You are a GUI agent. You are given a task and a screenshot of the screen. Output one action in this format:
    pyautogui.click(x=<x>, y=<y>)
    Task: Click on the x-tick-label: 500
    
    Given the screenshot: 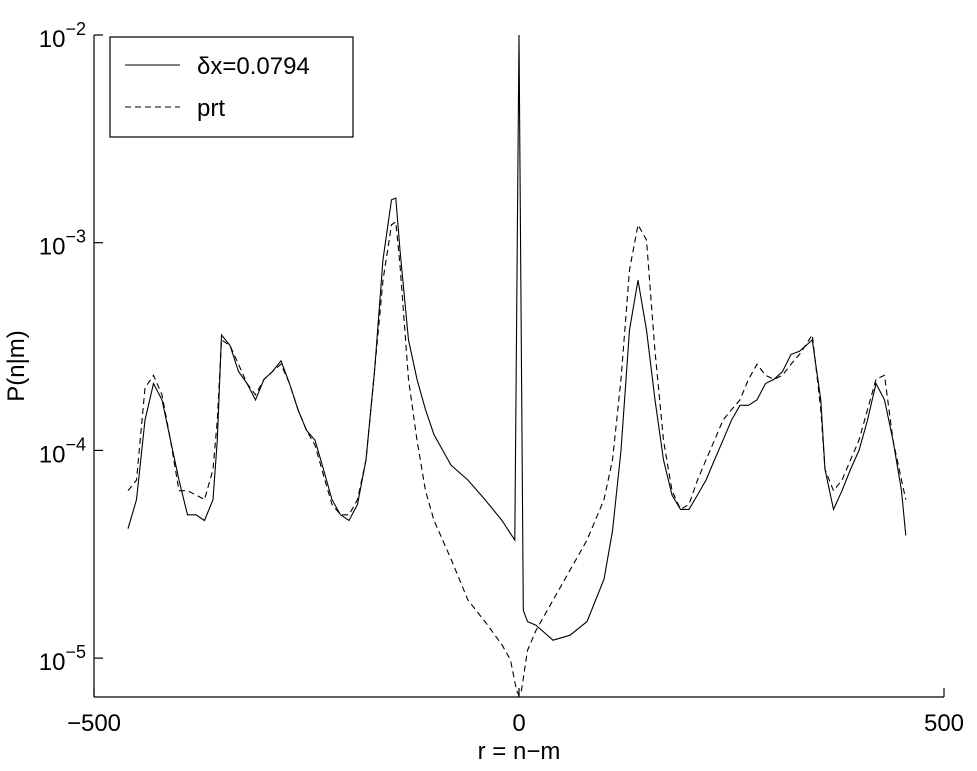 What is the action you would take?
    pyautogui.click(x=944, y=723)
    